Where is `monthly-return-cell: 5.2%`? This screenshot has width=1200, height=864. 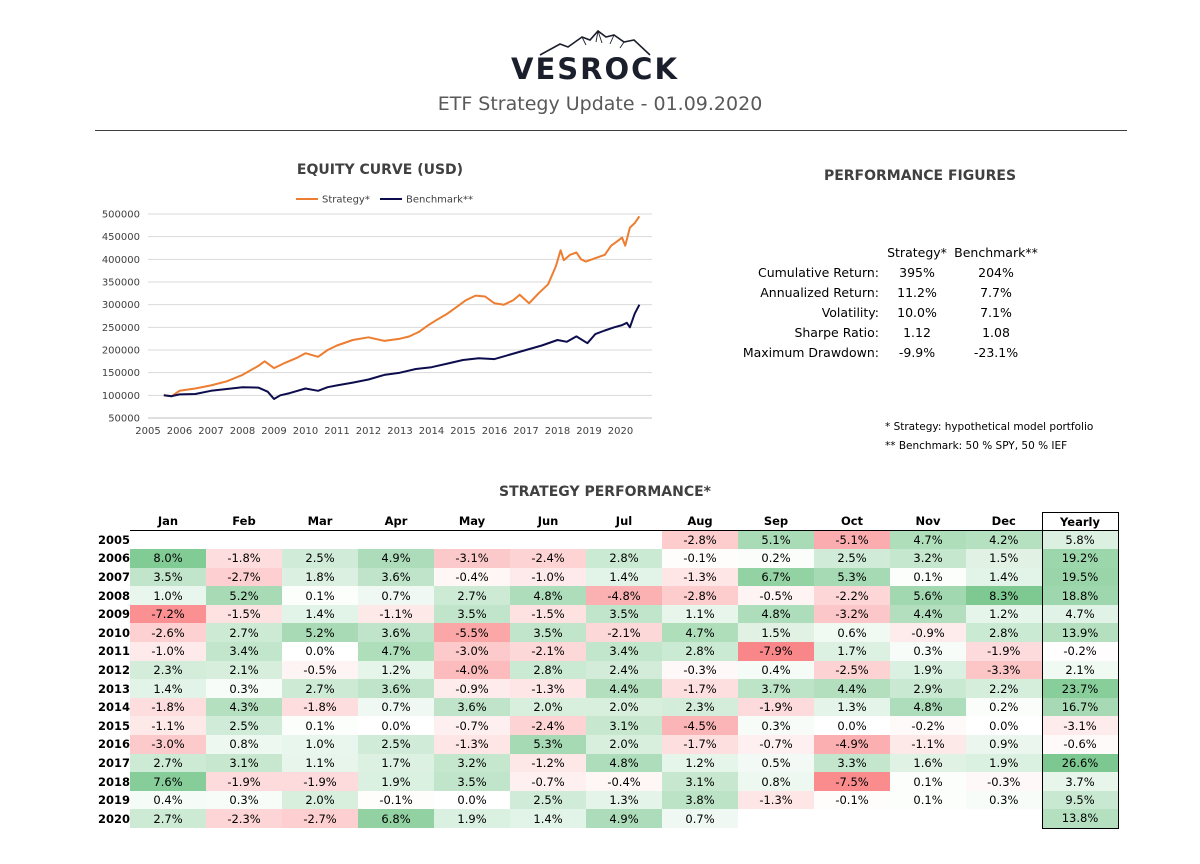
monthly-return-cell: 5.2% is located at coordinates (244, 595).